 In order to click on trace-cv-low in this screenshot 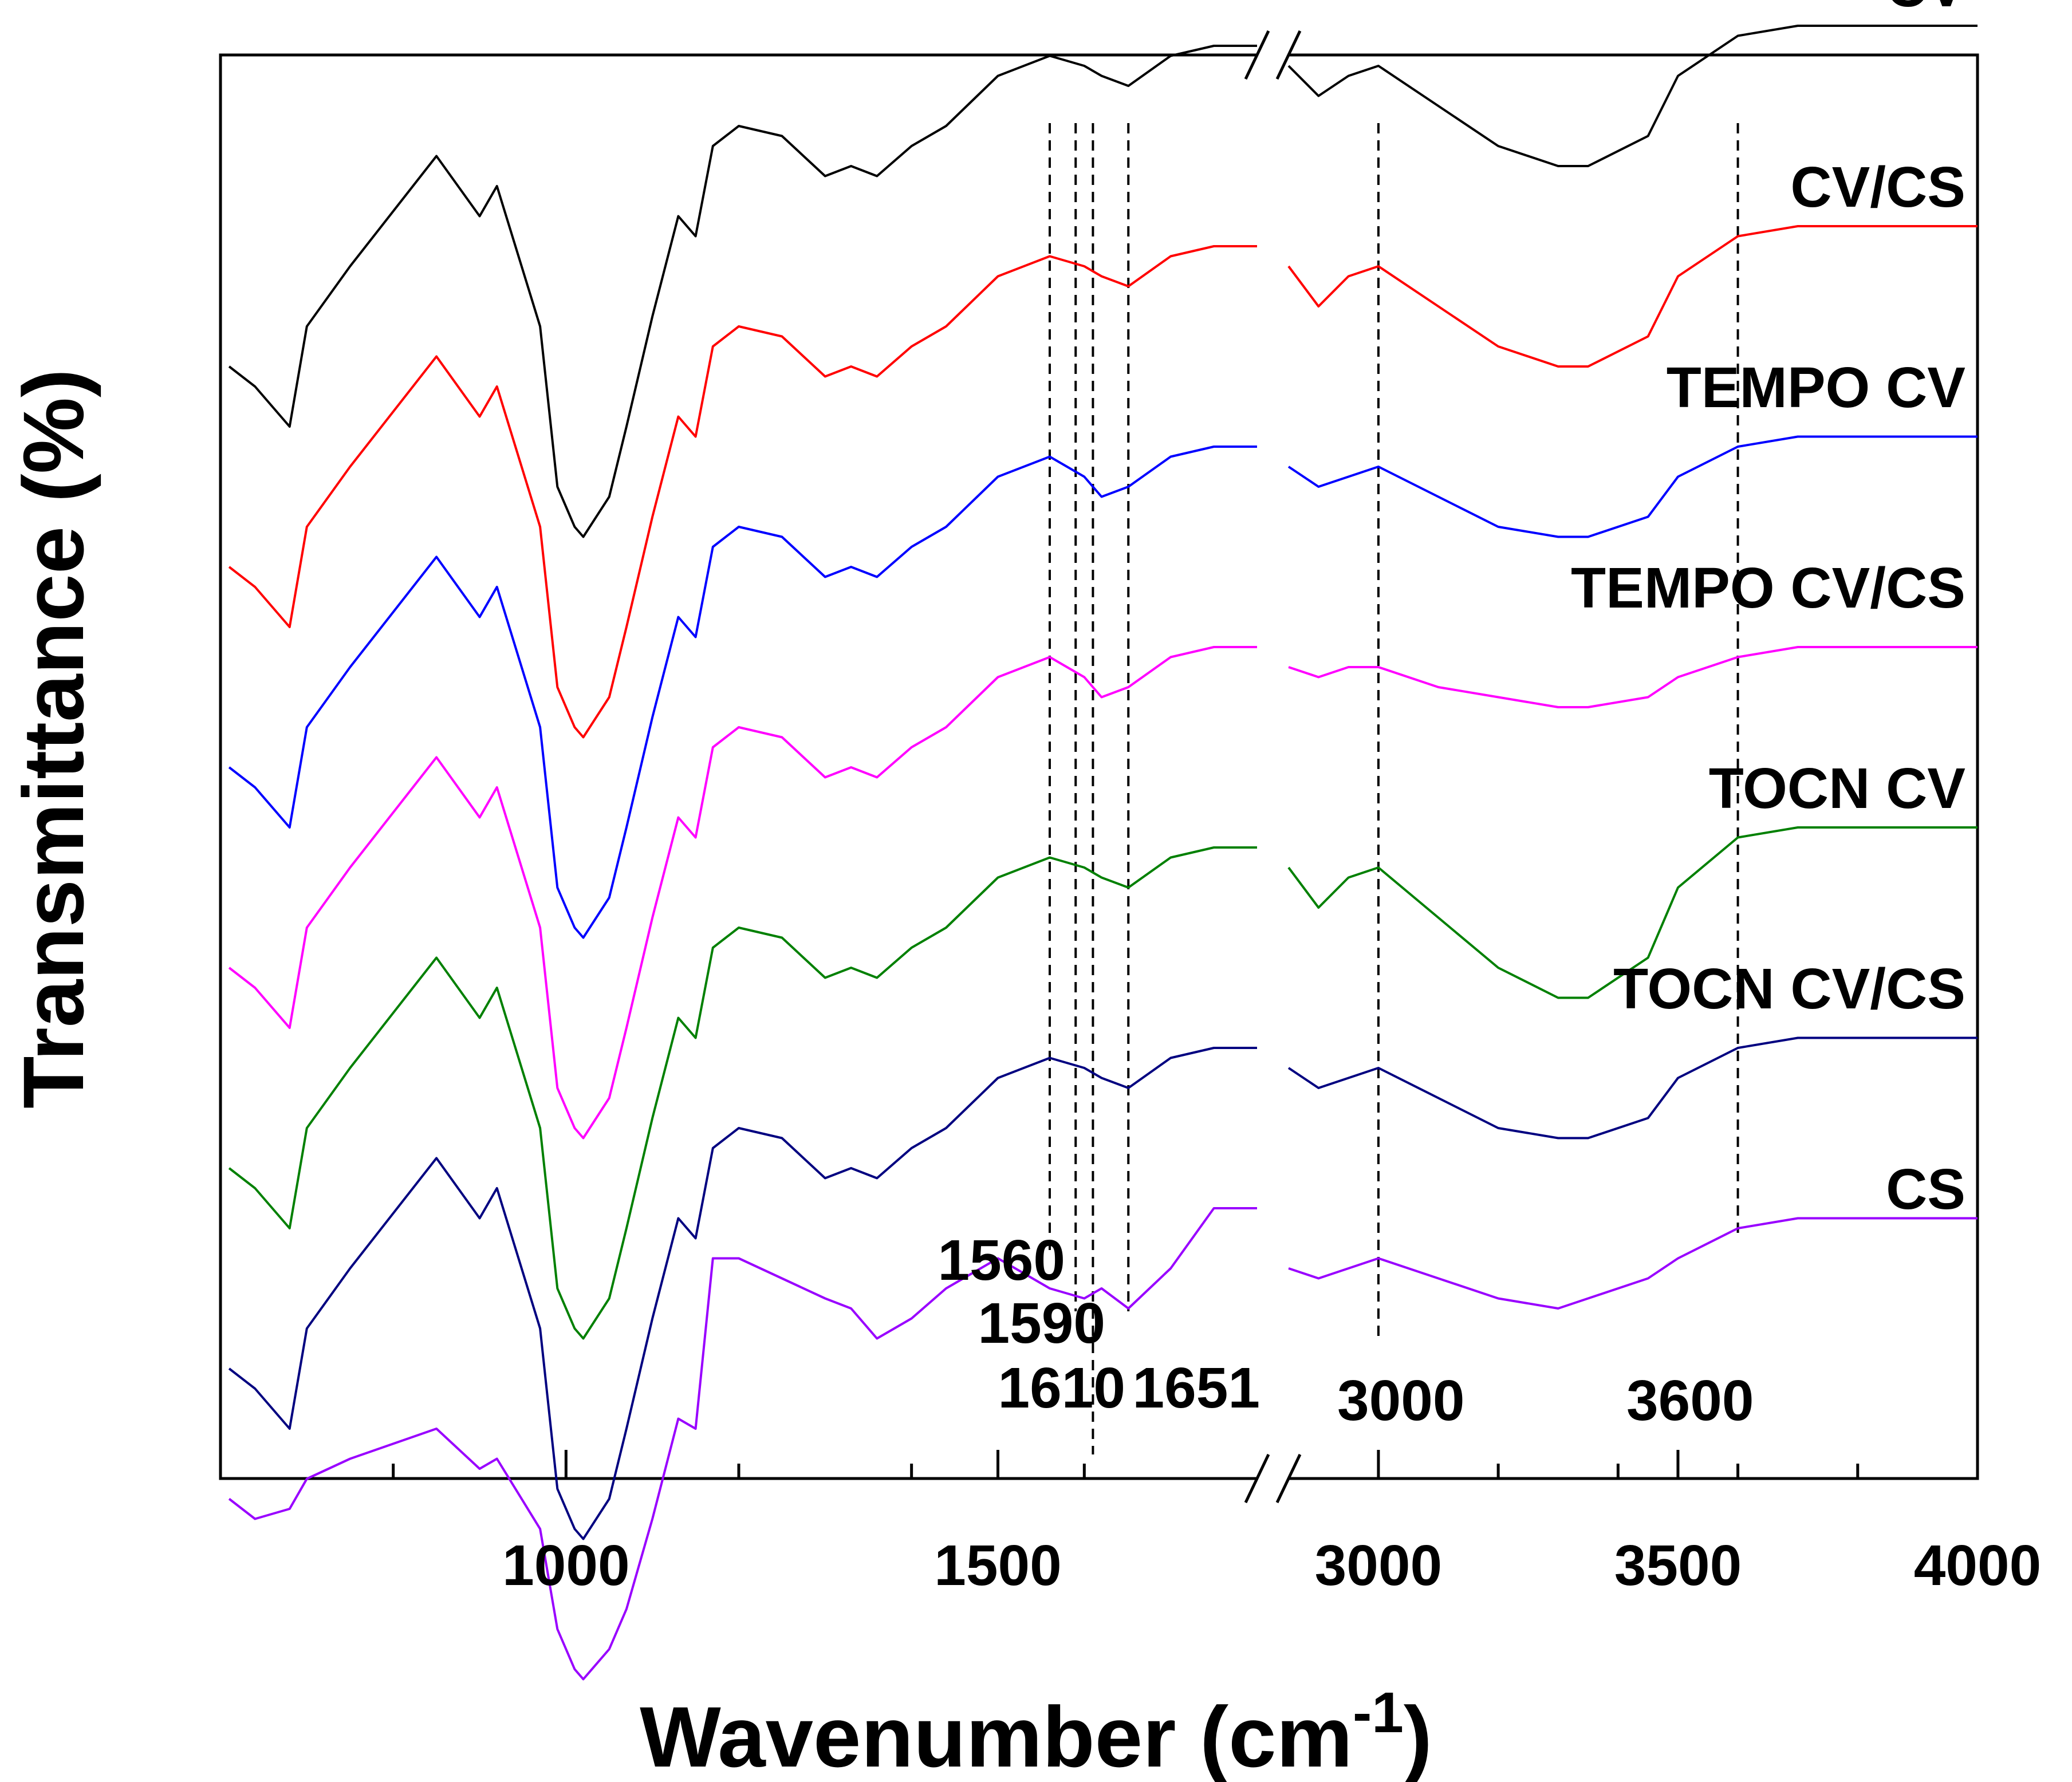, I will do `click(742, 291)`.